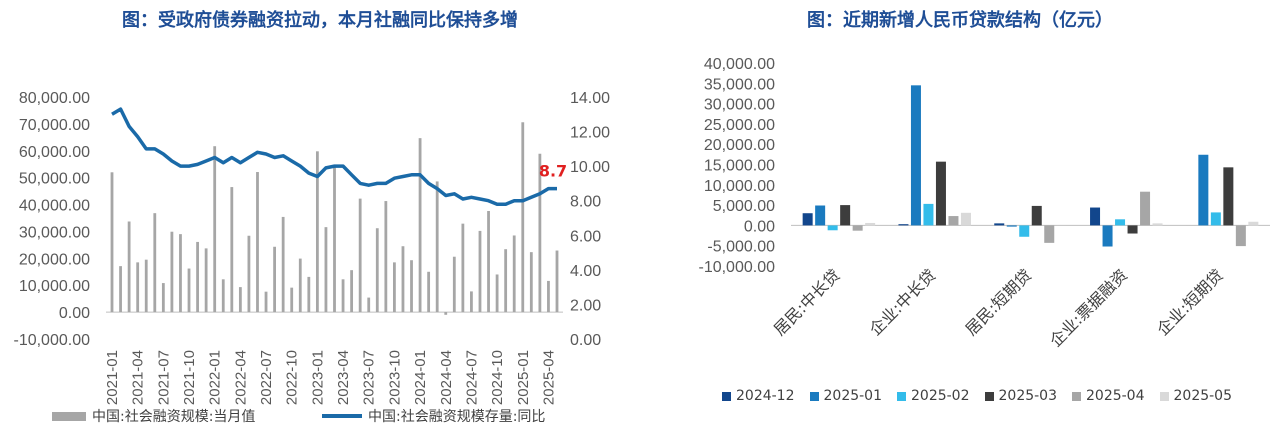 This screenshot has width=1280, height=432. Describe the element at coordinates (317, 377) in the screenshot. I see `x-tick-label: 2023-01` at that location.